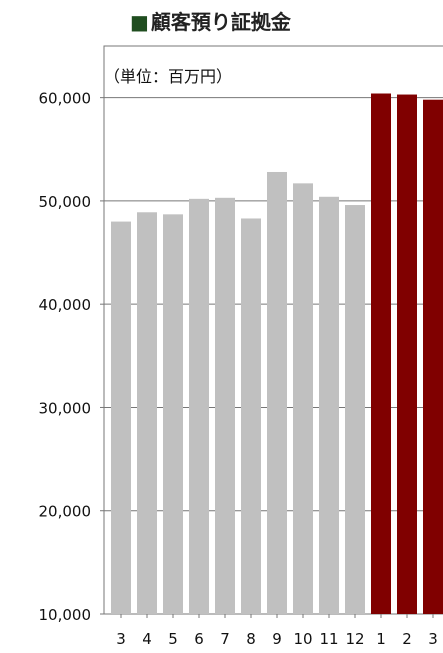 This screenshot has width=443, height=653. What do you see at coordinates (139, 22) in the screenshot?
I see `title-marker-icon: ■` at bounding box center [139, 22].